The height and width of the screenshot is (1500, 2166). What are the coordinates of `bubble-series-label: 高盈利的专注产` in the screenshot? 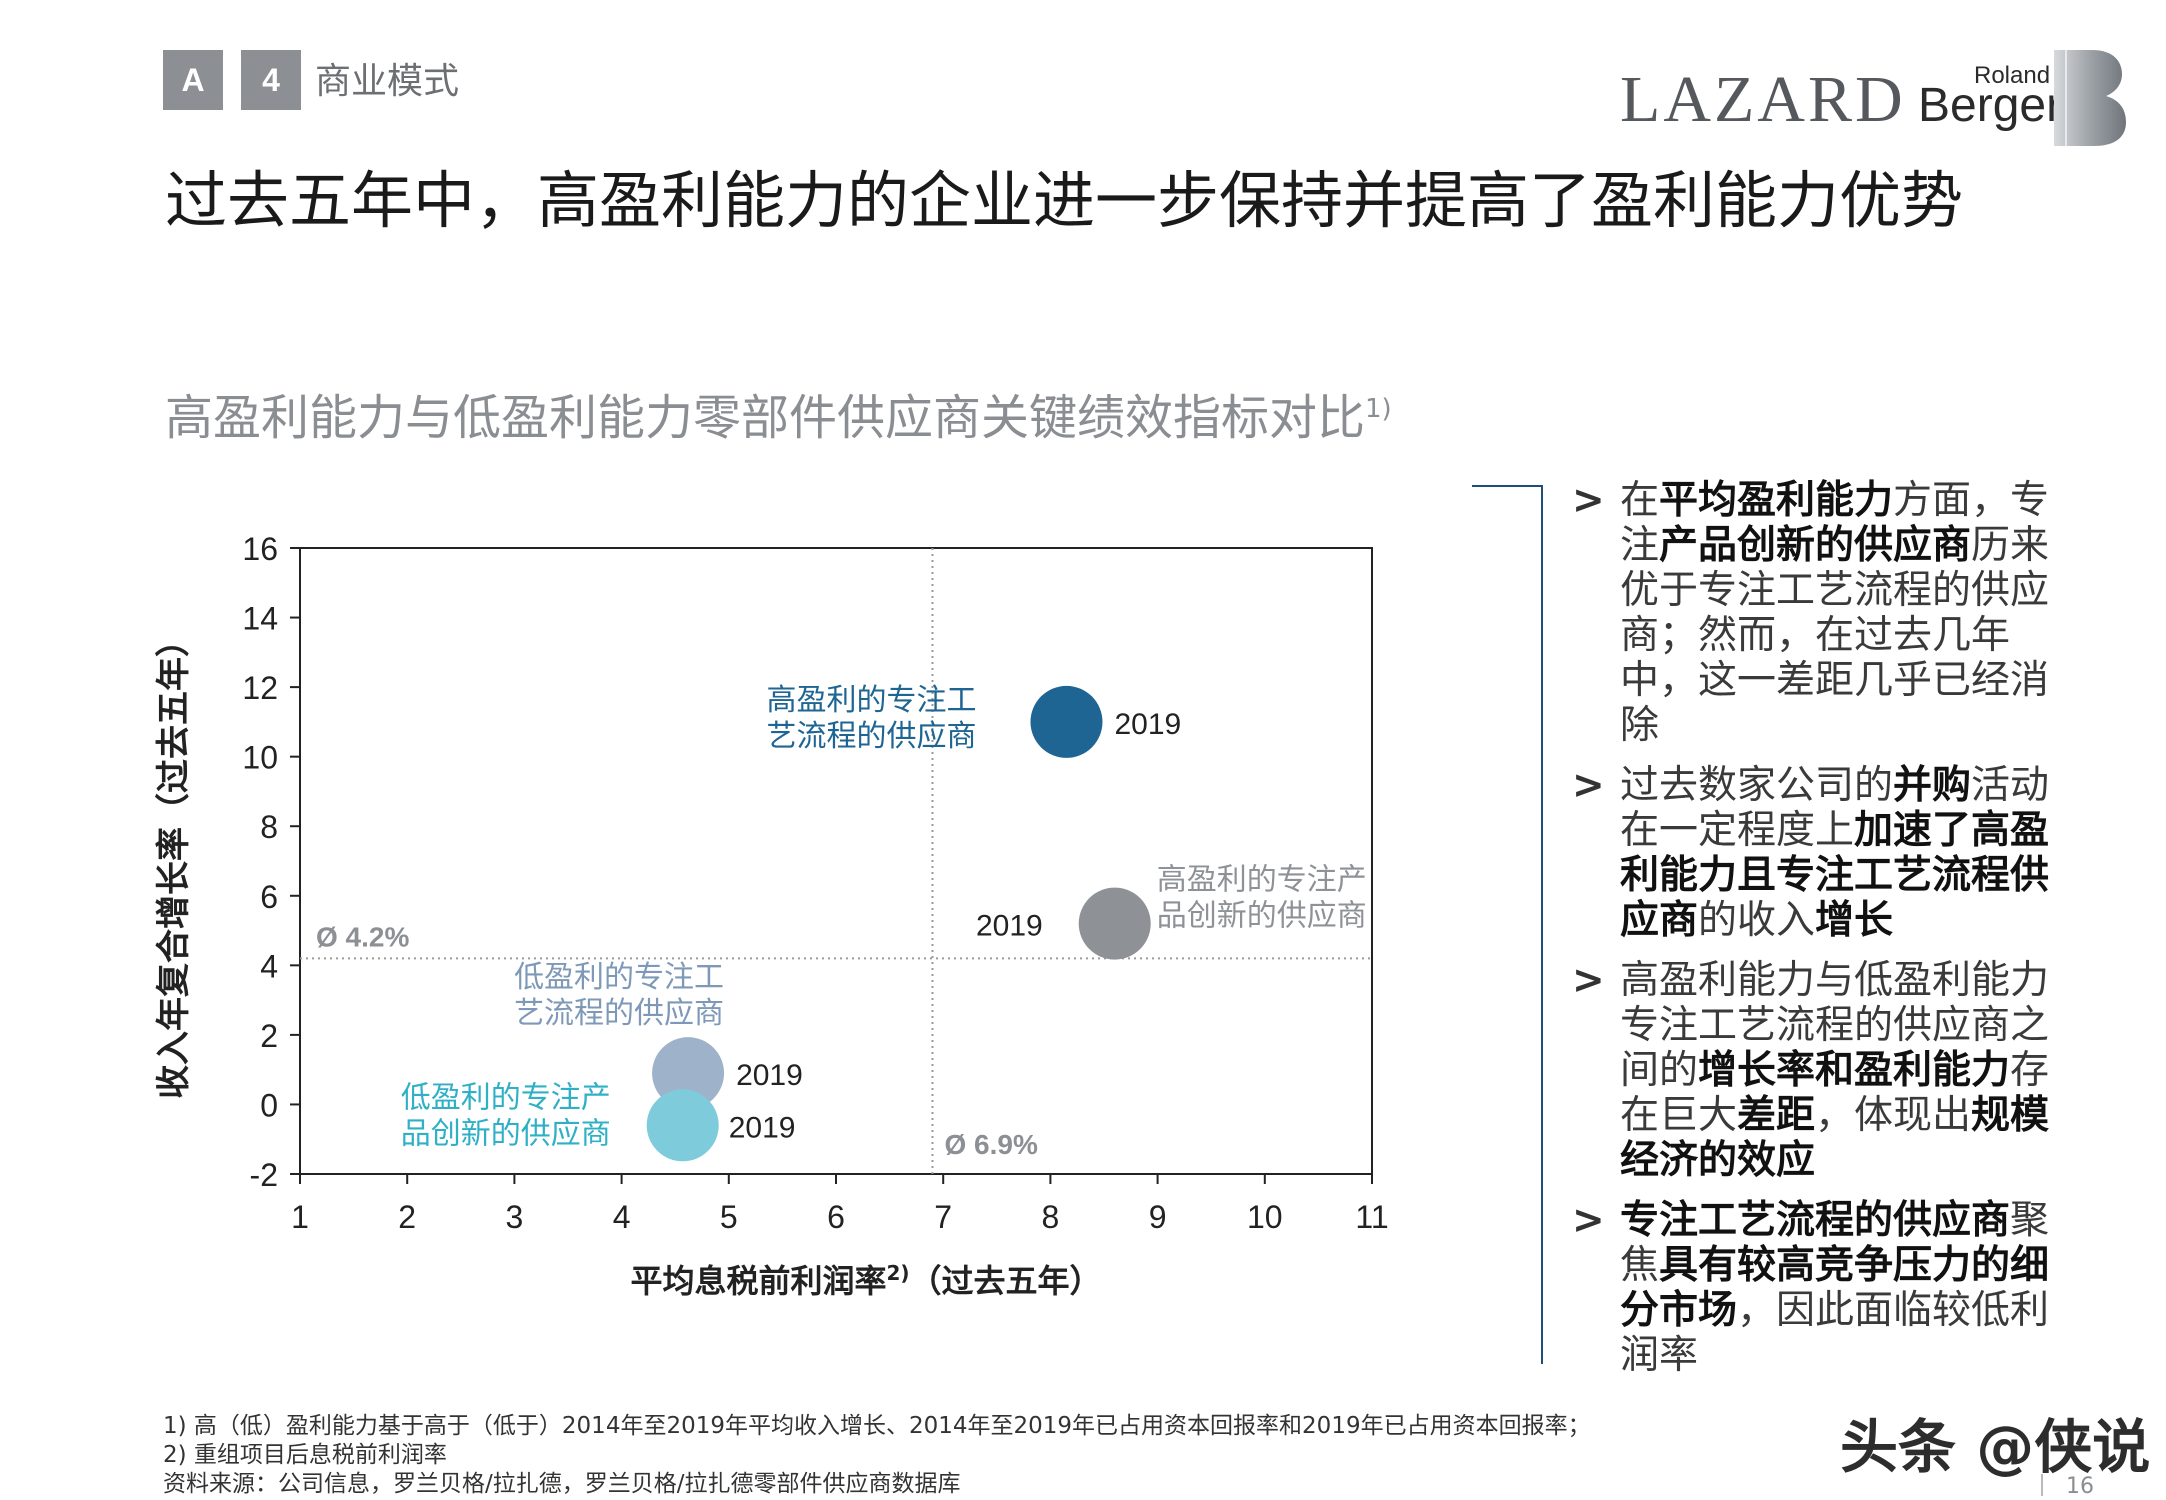 It's located at (1262, 880).